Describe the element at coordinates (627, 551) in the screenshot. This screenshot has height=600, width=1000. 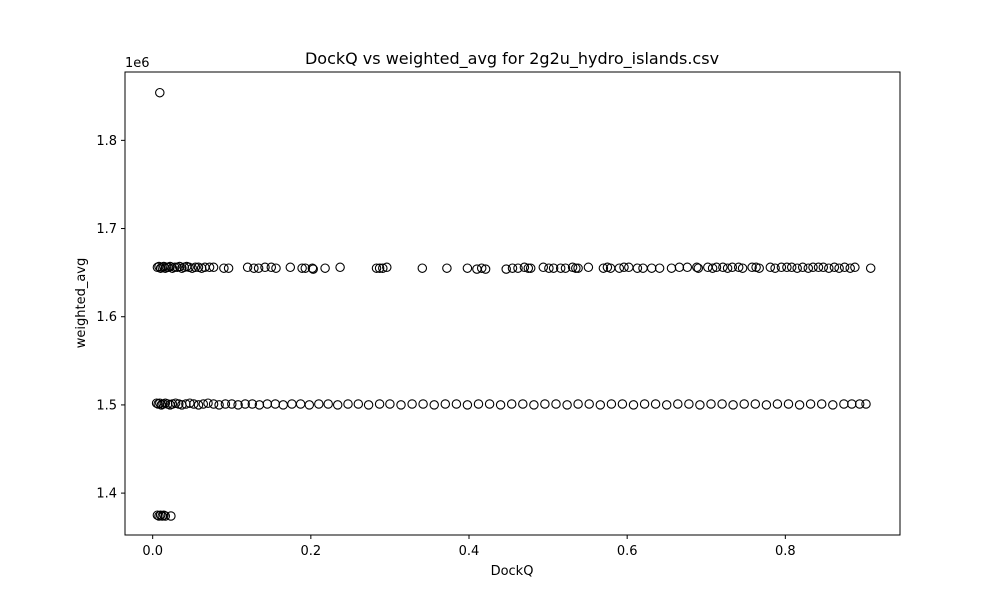
I see `x-tick-label: 0.6` at that location.